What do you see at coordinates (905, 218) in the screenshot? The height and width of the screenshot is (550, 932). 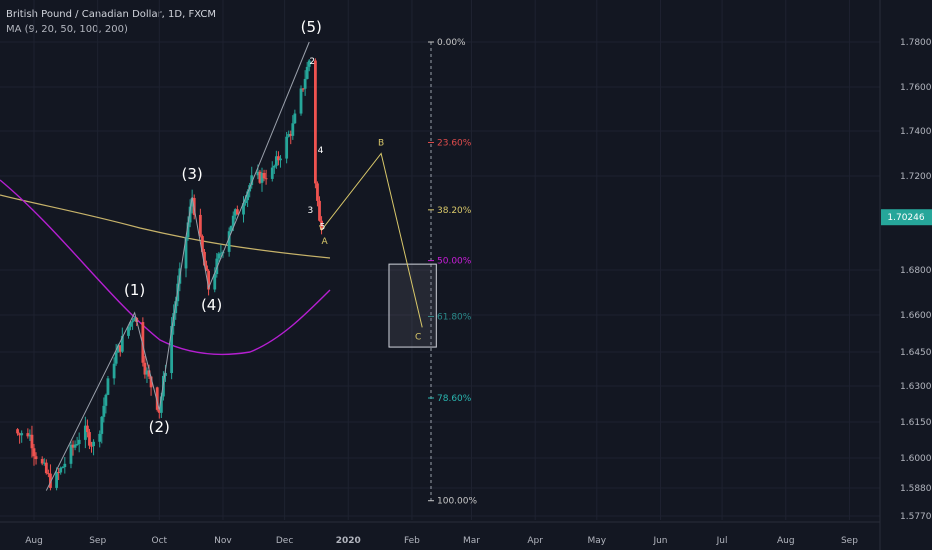 I see `current-price-label: 1.70246` at bounding box center [905, 218].